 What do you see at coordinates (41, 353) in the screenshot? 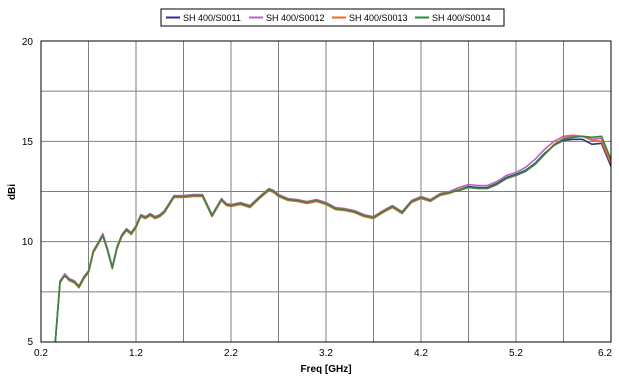
I see `x-tick-label: 0.2` at bounding box center [41, 353].